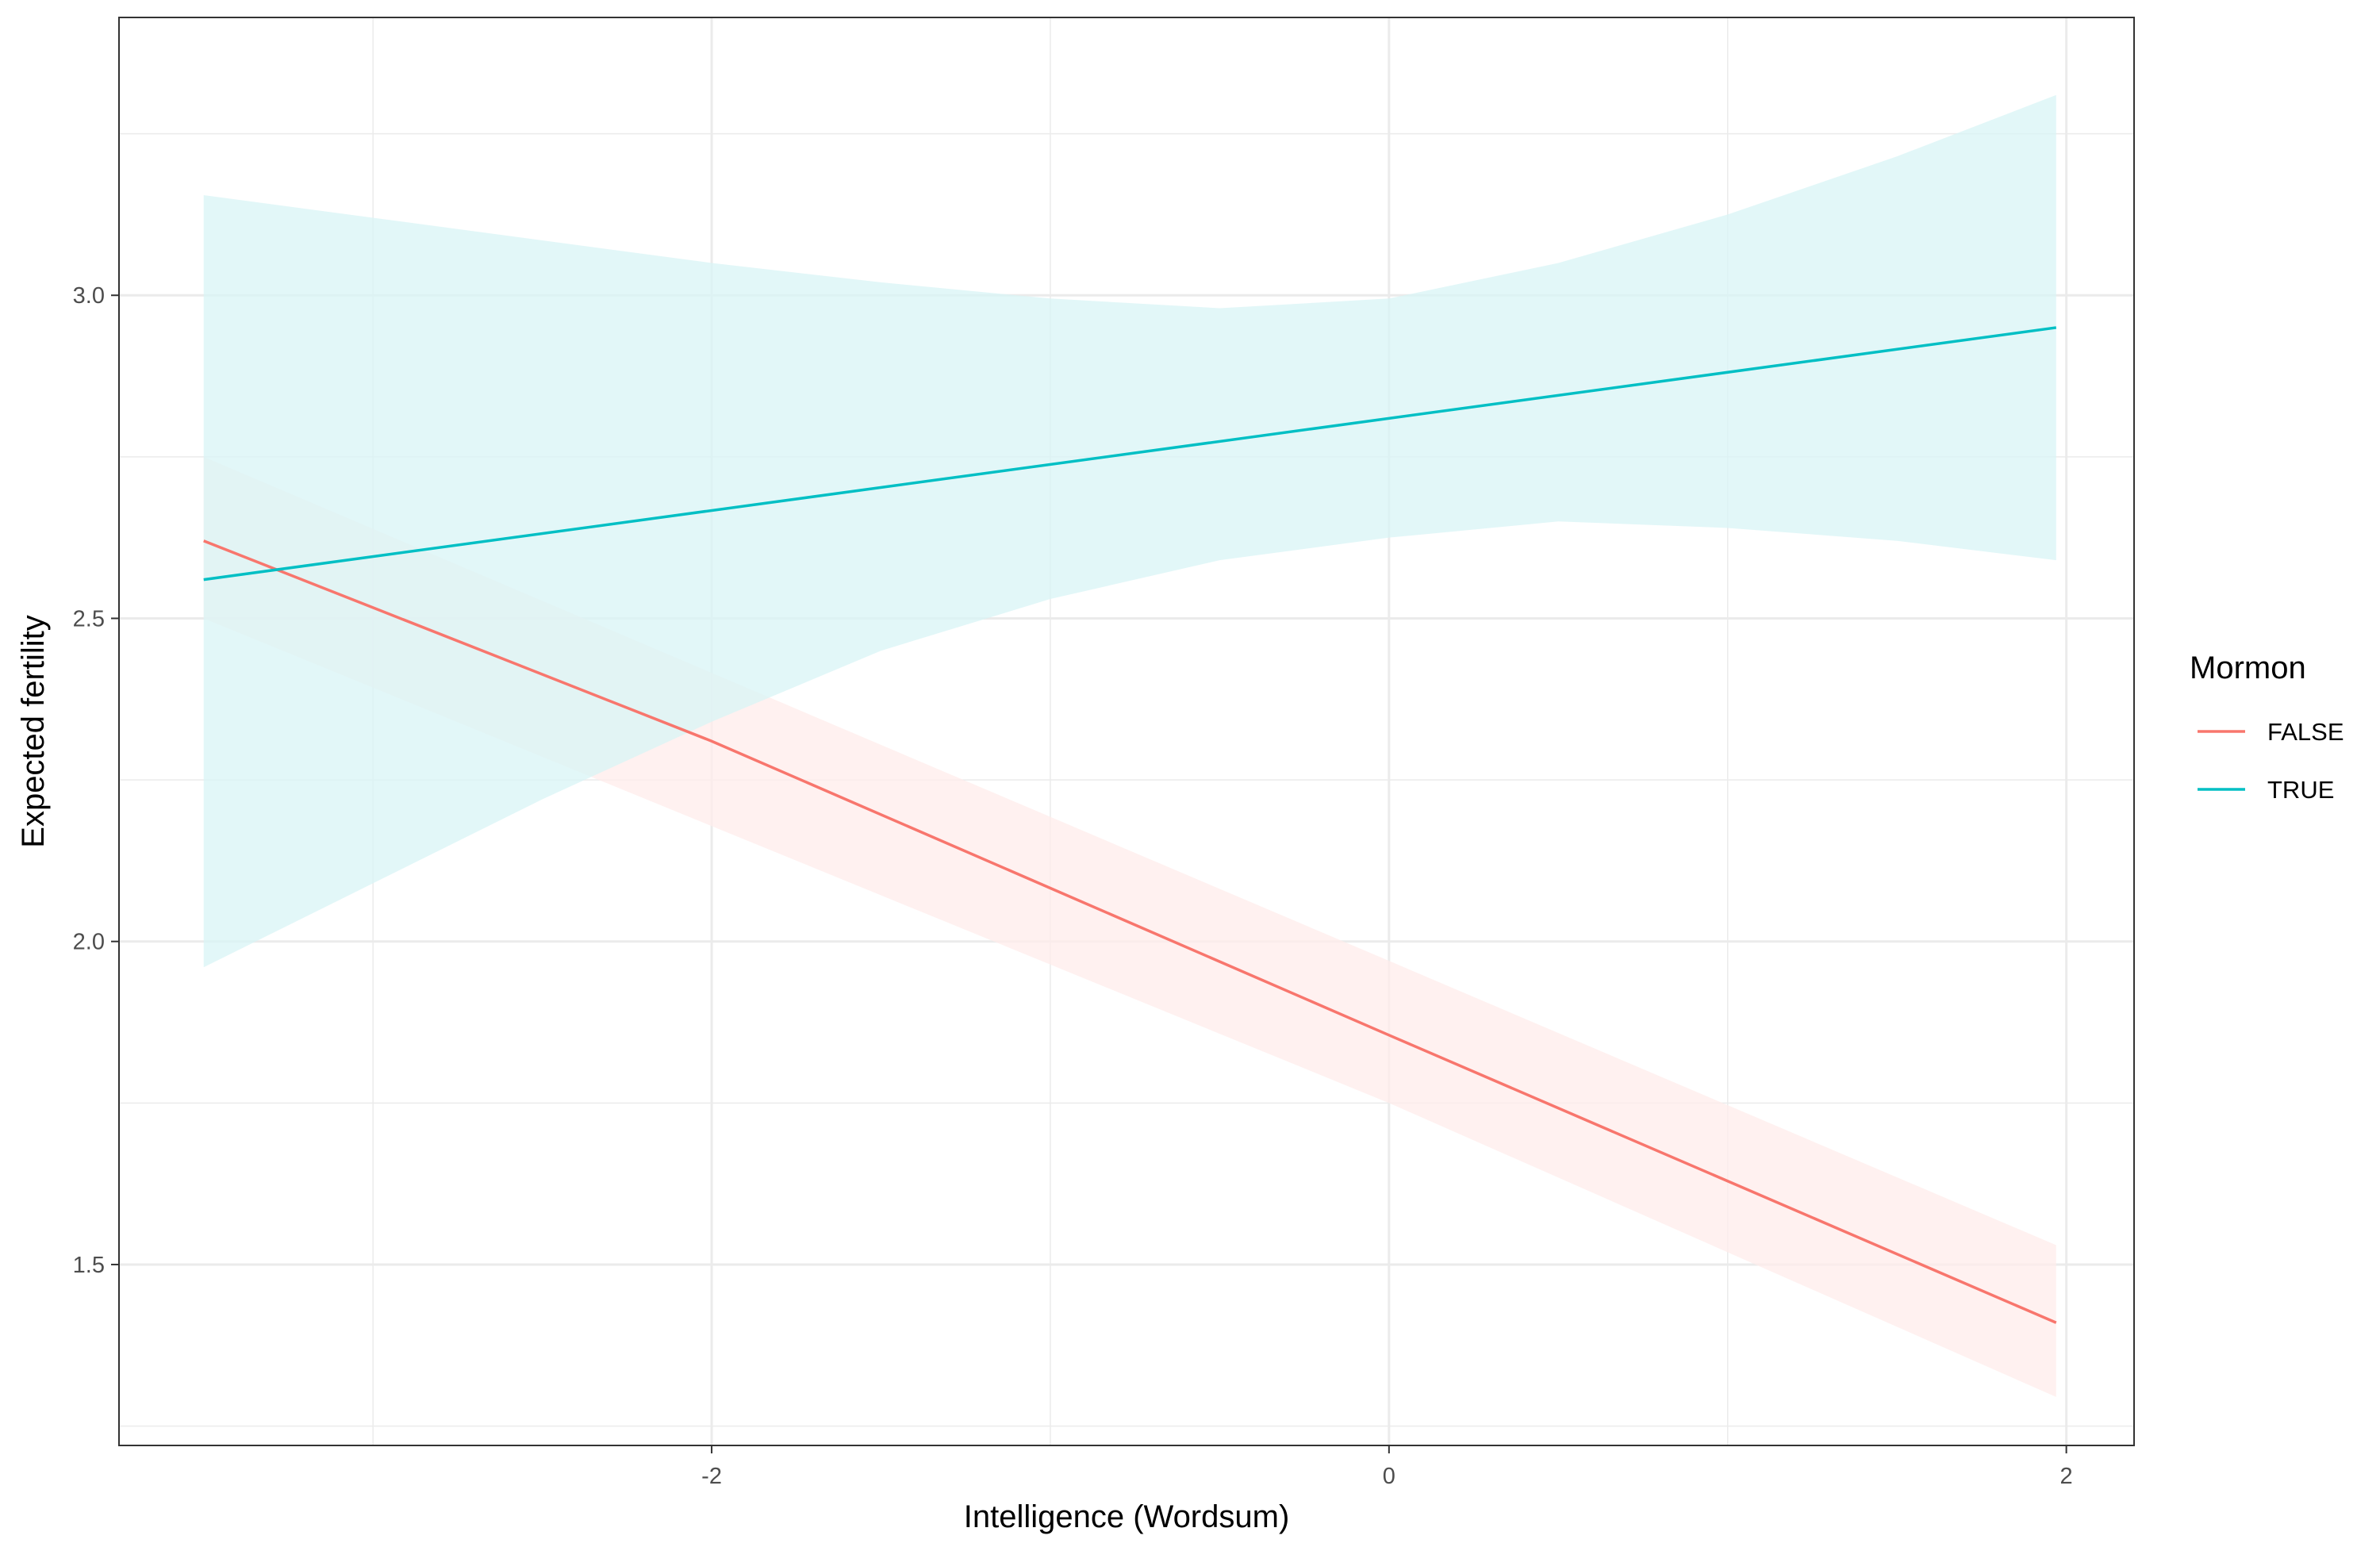 The width and height of the screenshot is (2380, 1547). What do you see at coordinates (1130, 454) in the screenshot?
I see `series-line-true` at bounding box center [1130, 454].